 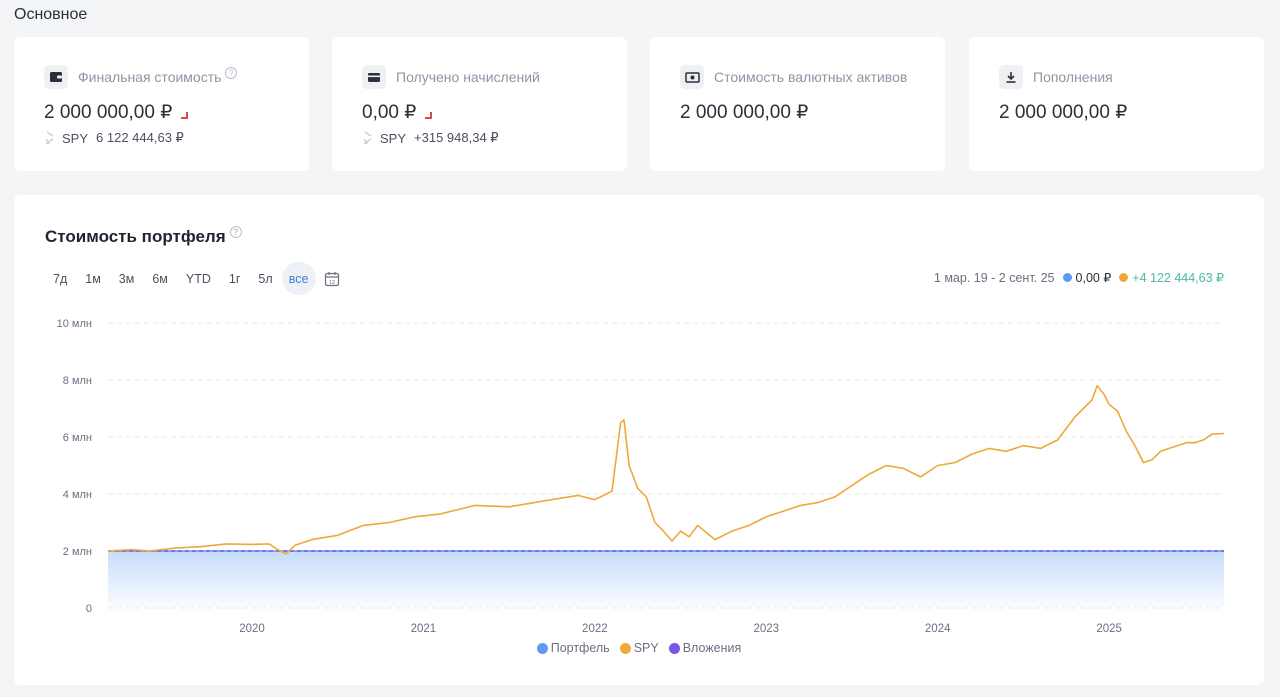 I want to click on y-tick-label: 8 млн, so click(x=77, y=381).